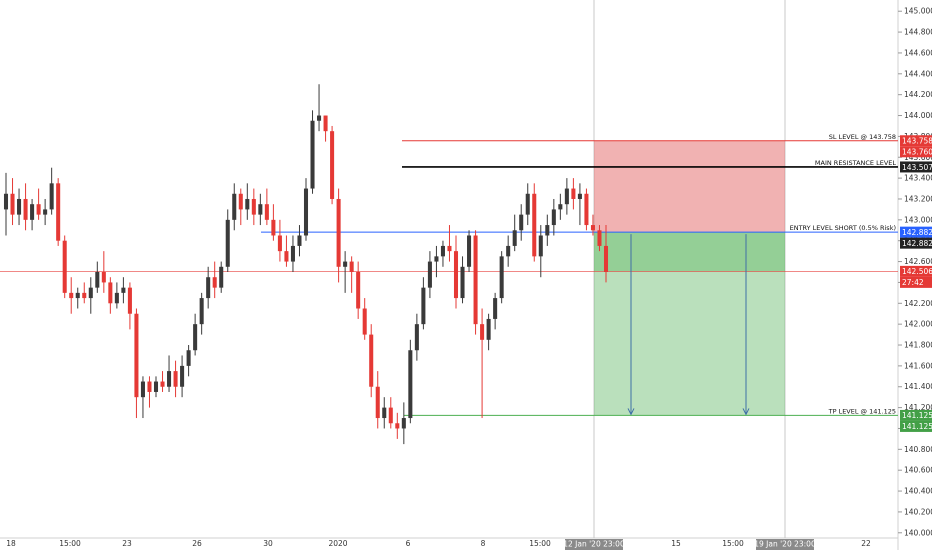 The height and width of the screenshot is (550, 932). I want to click on target-arrows, so click(688, 325).